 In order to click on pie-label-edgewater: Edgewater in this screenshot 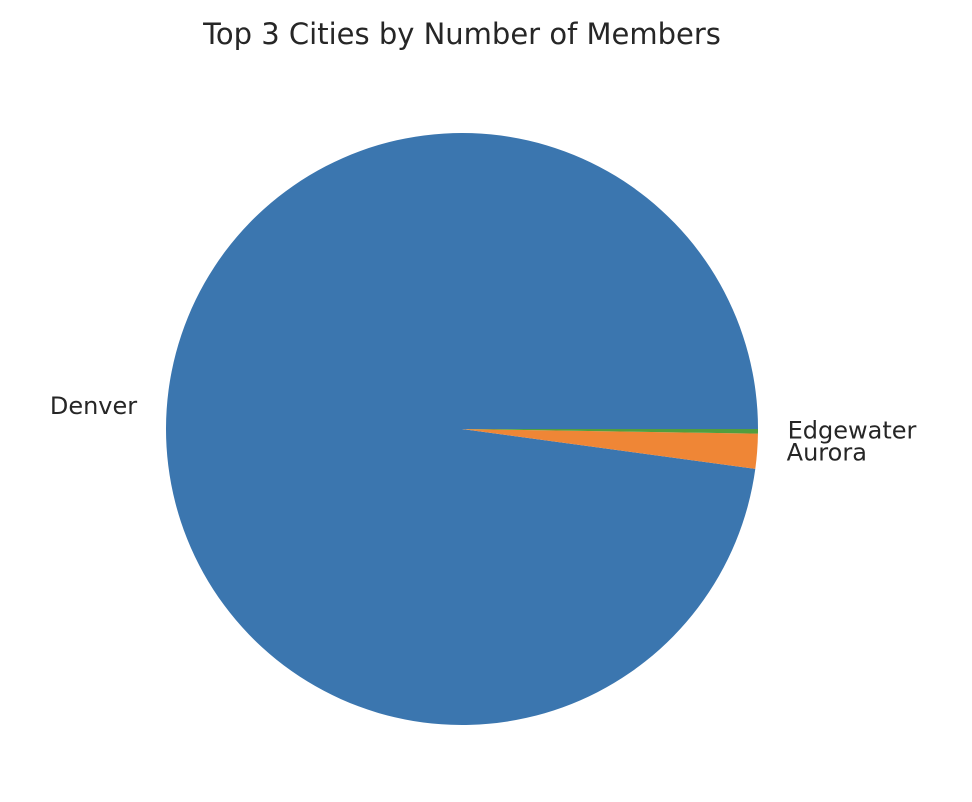, I will do `click(852, 431)`.